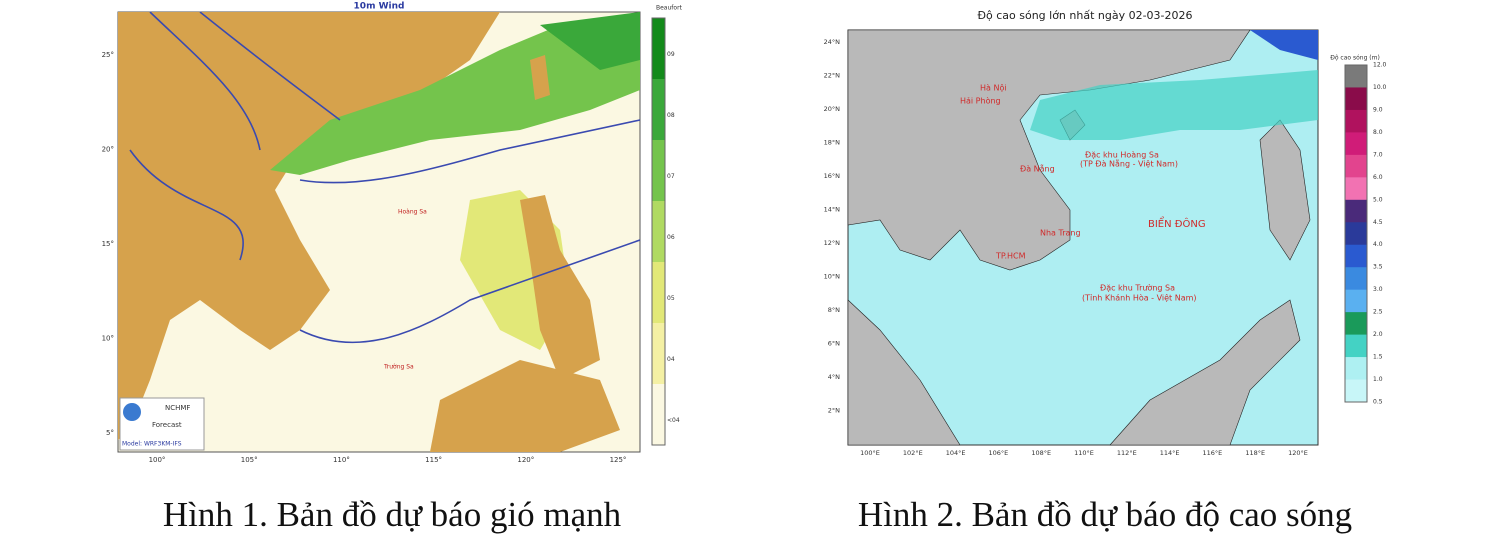  I want to click on lat-label: 6°N, so click(834, 344).